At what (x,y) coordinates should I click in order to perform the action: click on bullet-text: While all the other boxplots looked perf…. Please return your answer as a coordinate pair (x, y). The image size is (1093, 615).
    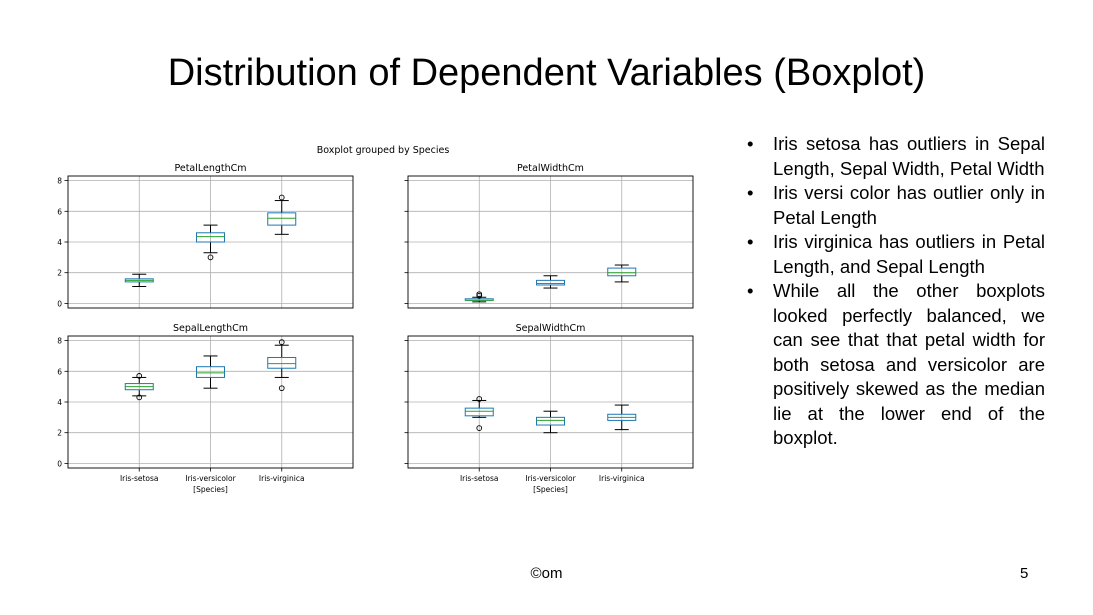
    Looking at the image, I should click on (909, 364).